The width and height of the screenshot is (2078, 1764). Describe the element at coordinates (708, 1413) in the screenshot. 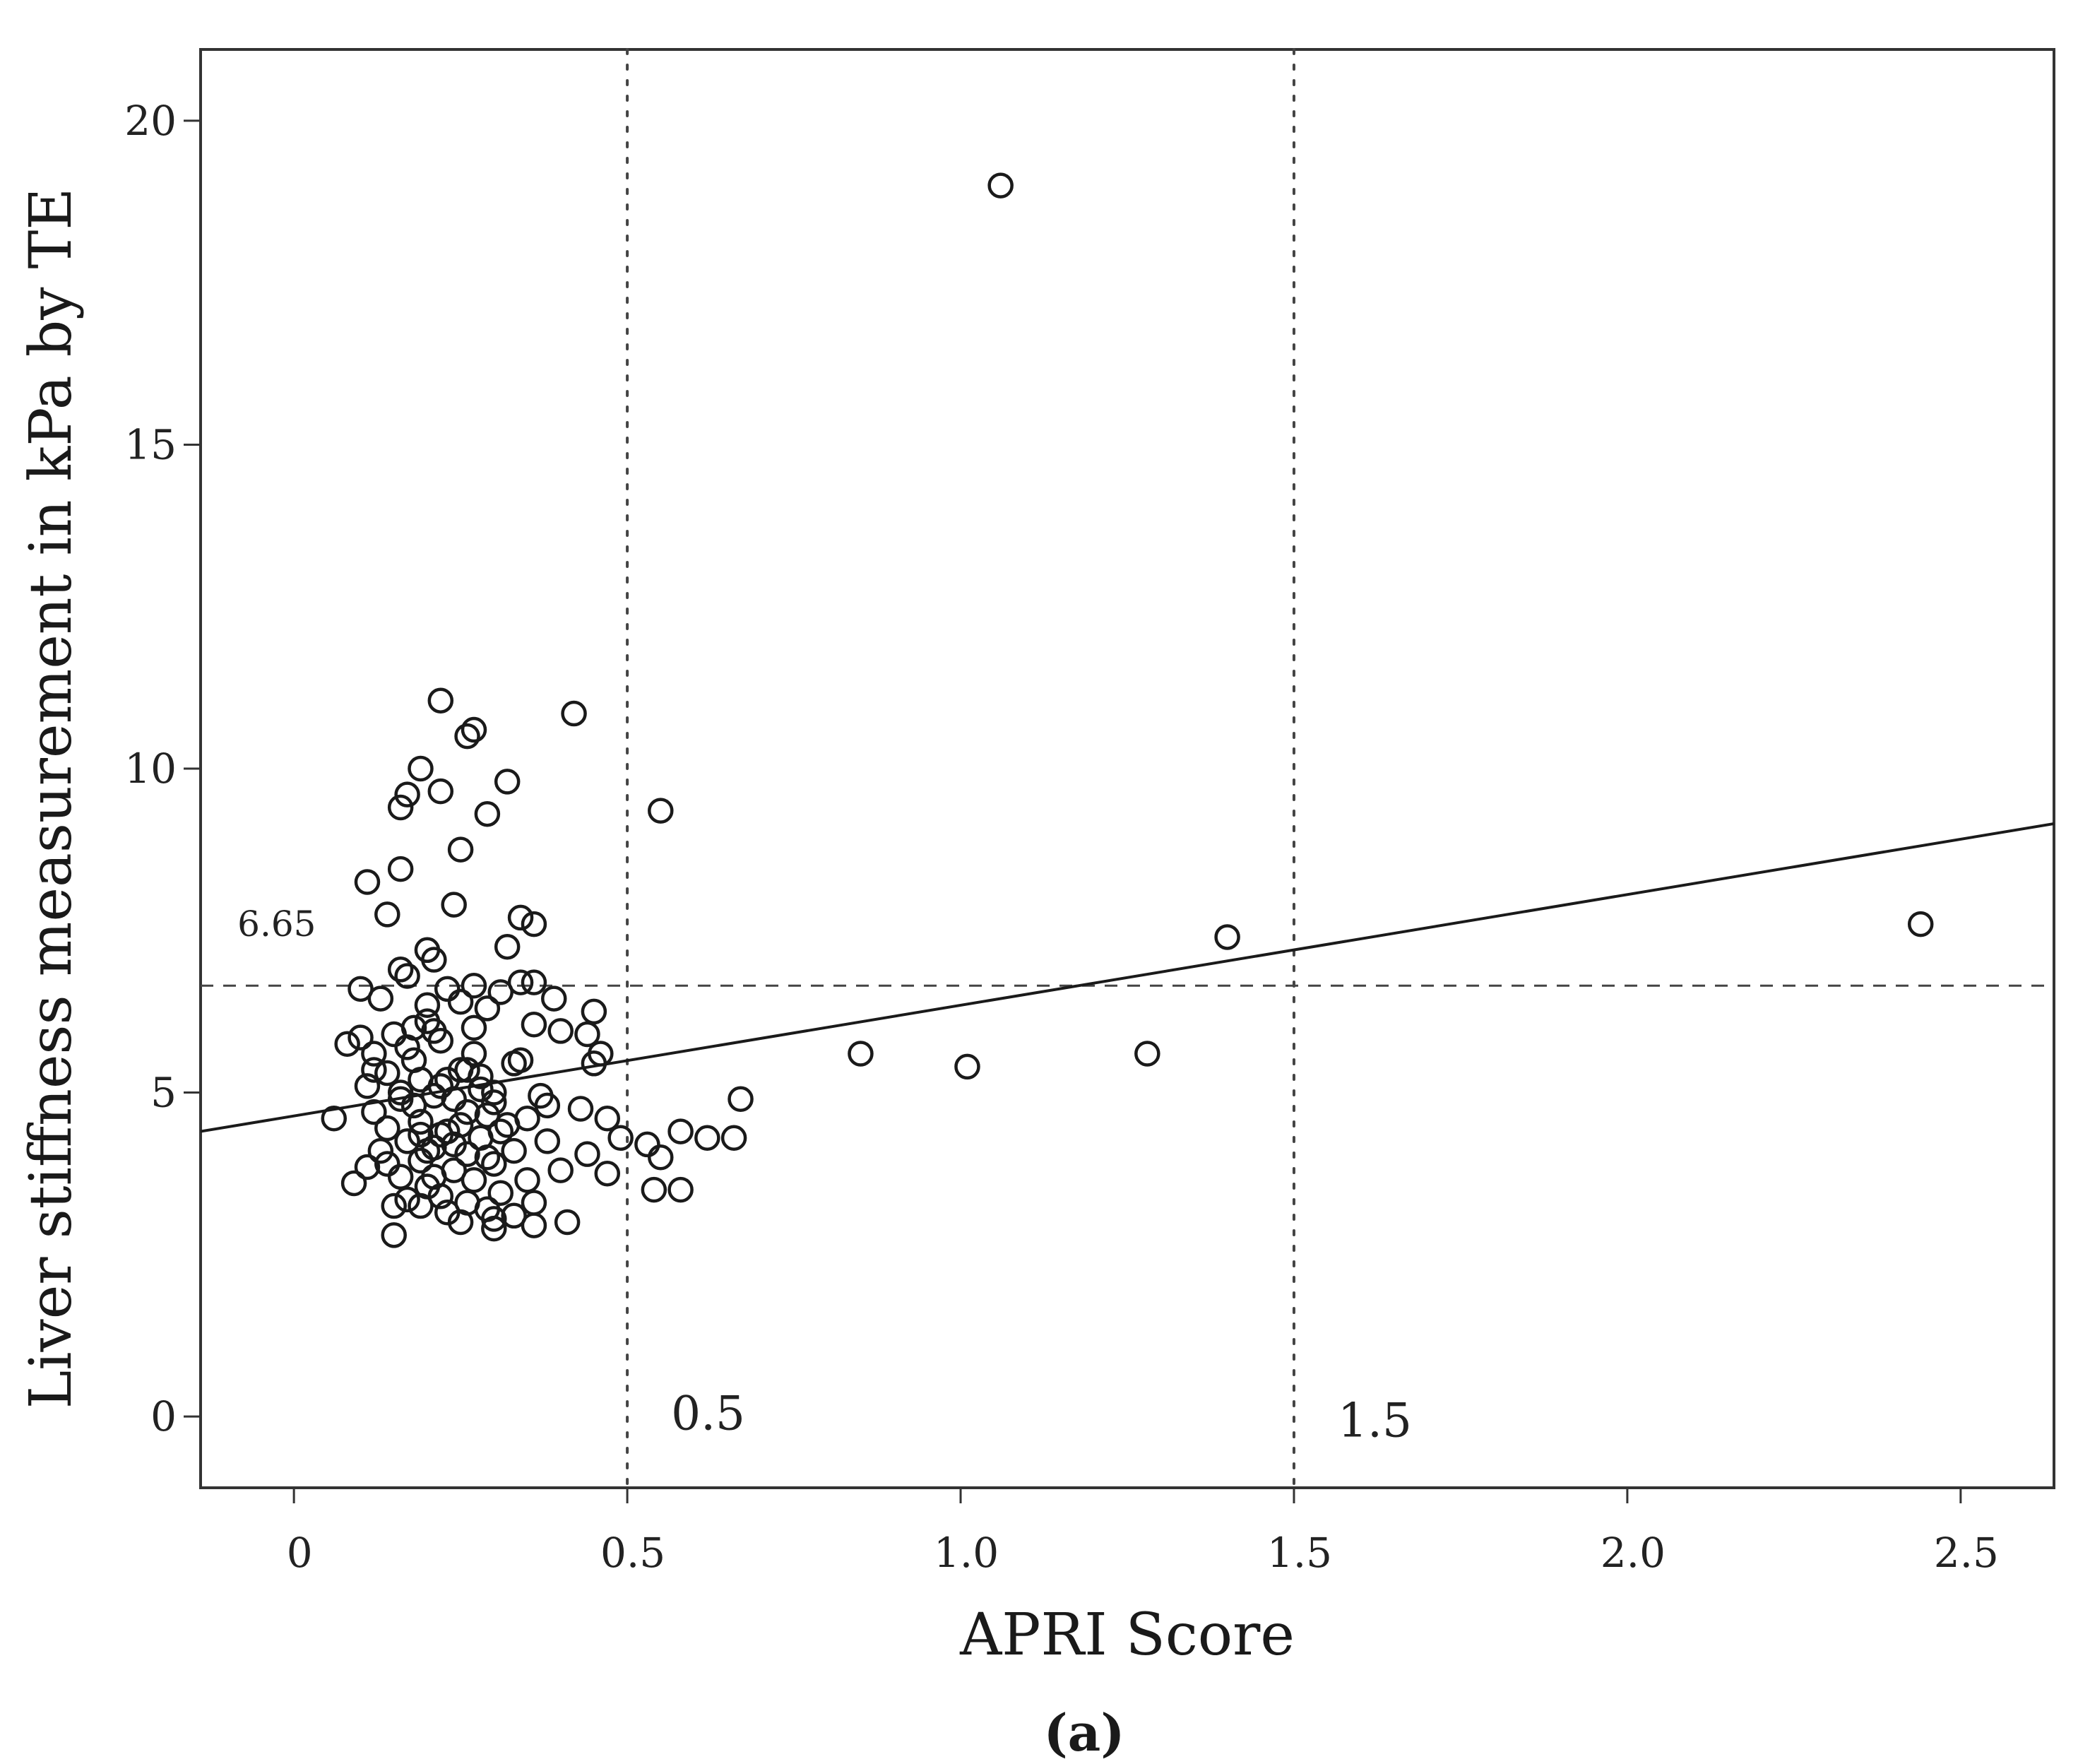

I see `ref-label-0-5: 0.5` at that location.